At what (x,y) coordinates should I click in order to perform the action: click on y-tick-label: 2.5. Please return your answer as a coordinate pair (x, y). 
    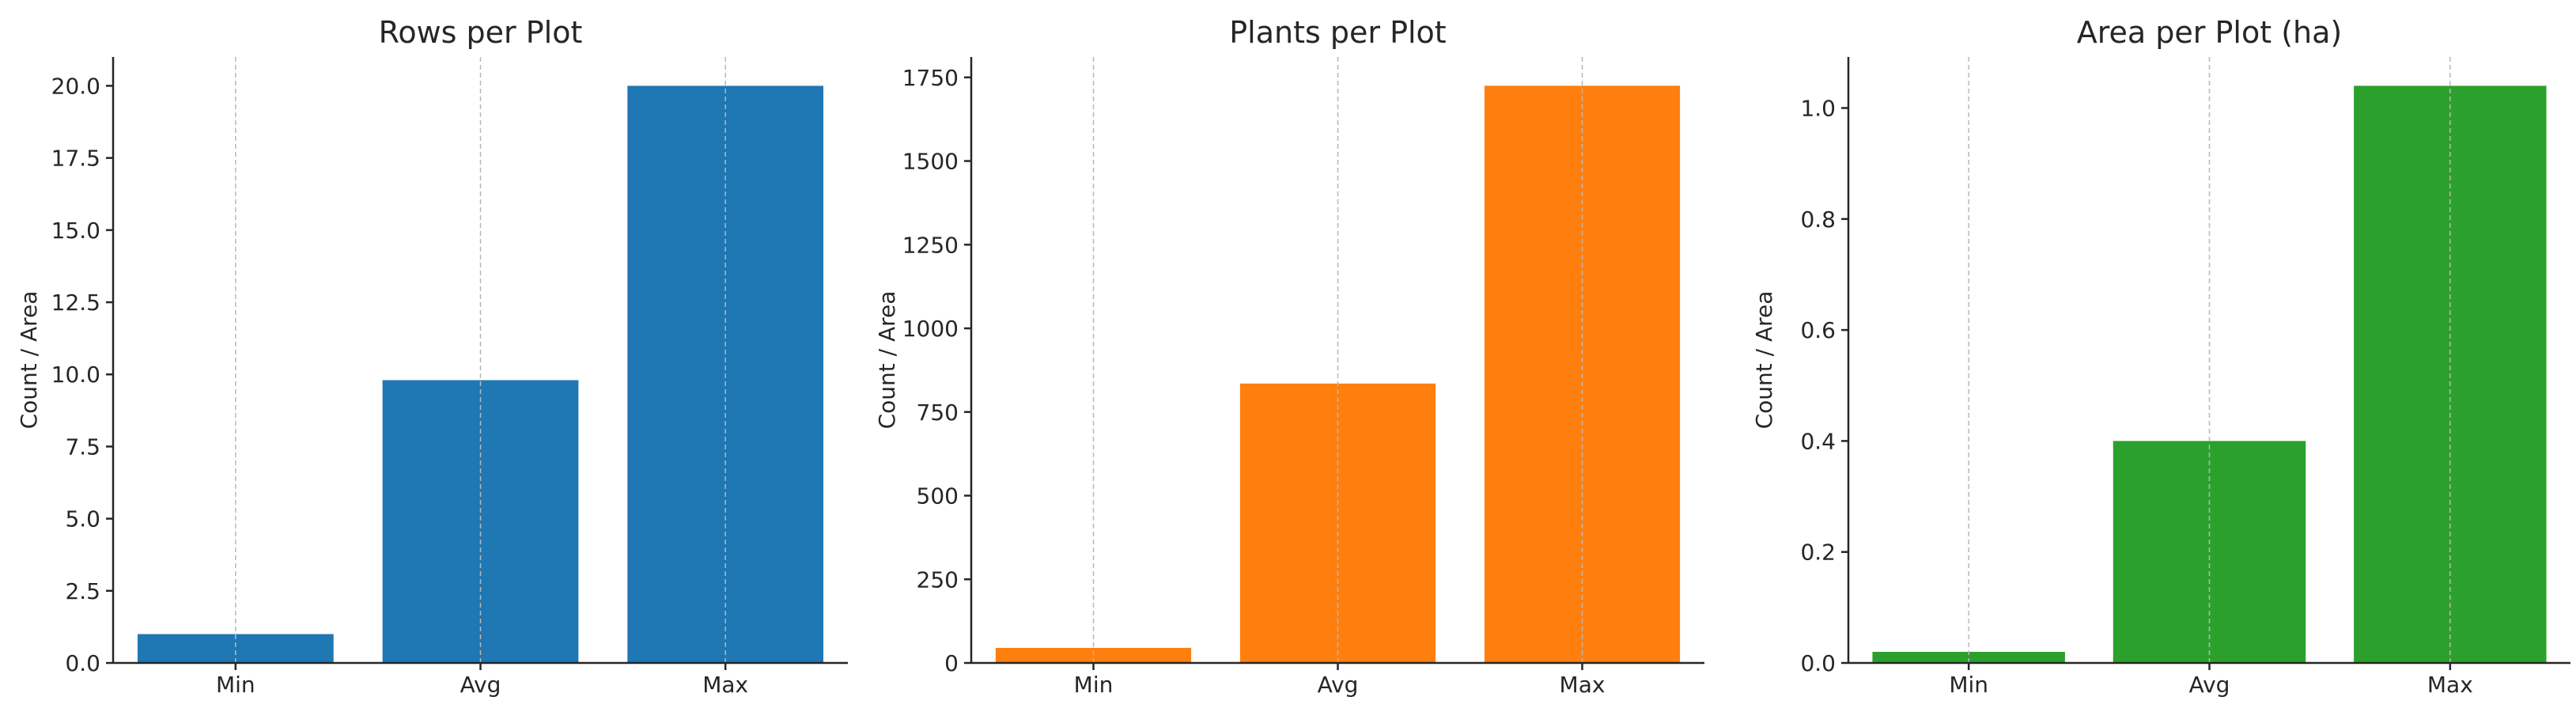
    Looking at the image, I should click on (83, 591).